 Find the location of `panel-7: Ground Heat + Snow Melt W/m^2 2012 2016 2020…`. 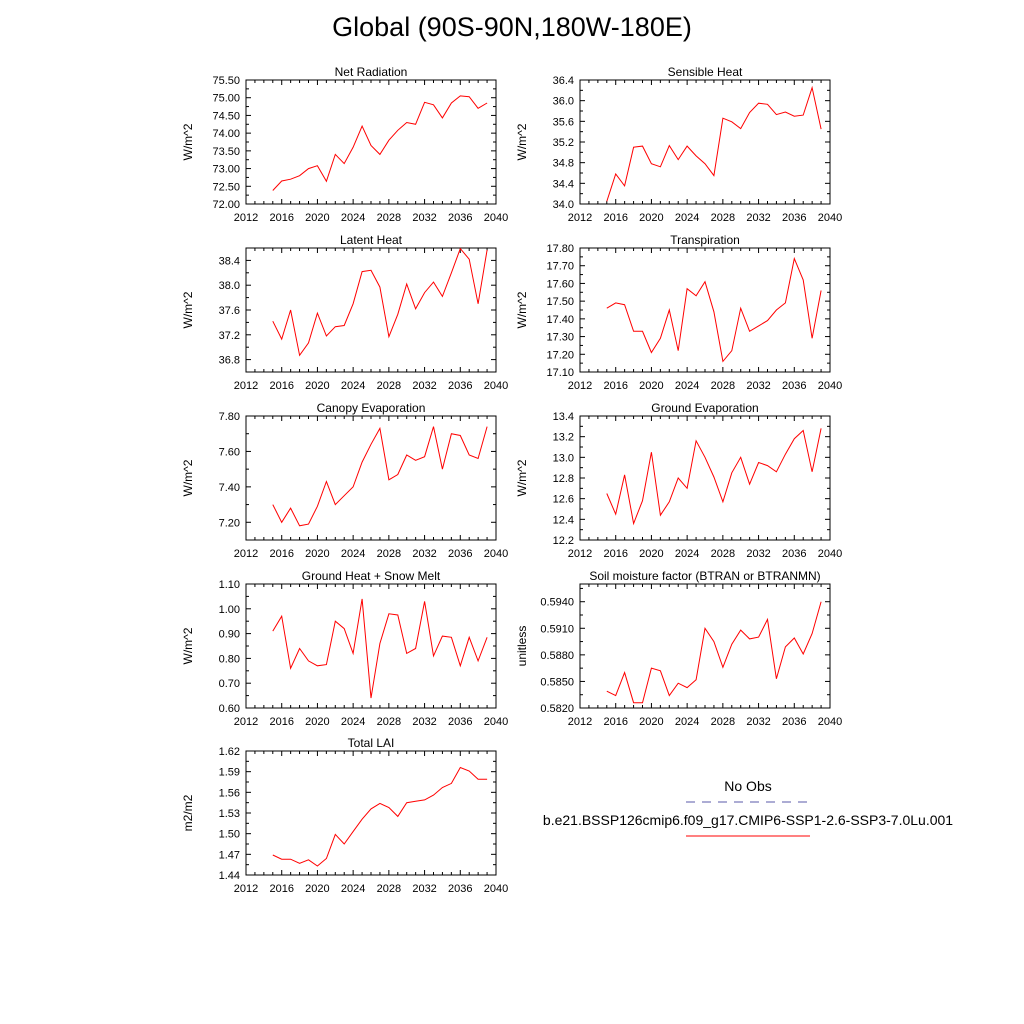

panel-7: Ground Heat + Snow Melt W/m^2 2012 2016 2020… is located at coordinates (344, 648).